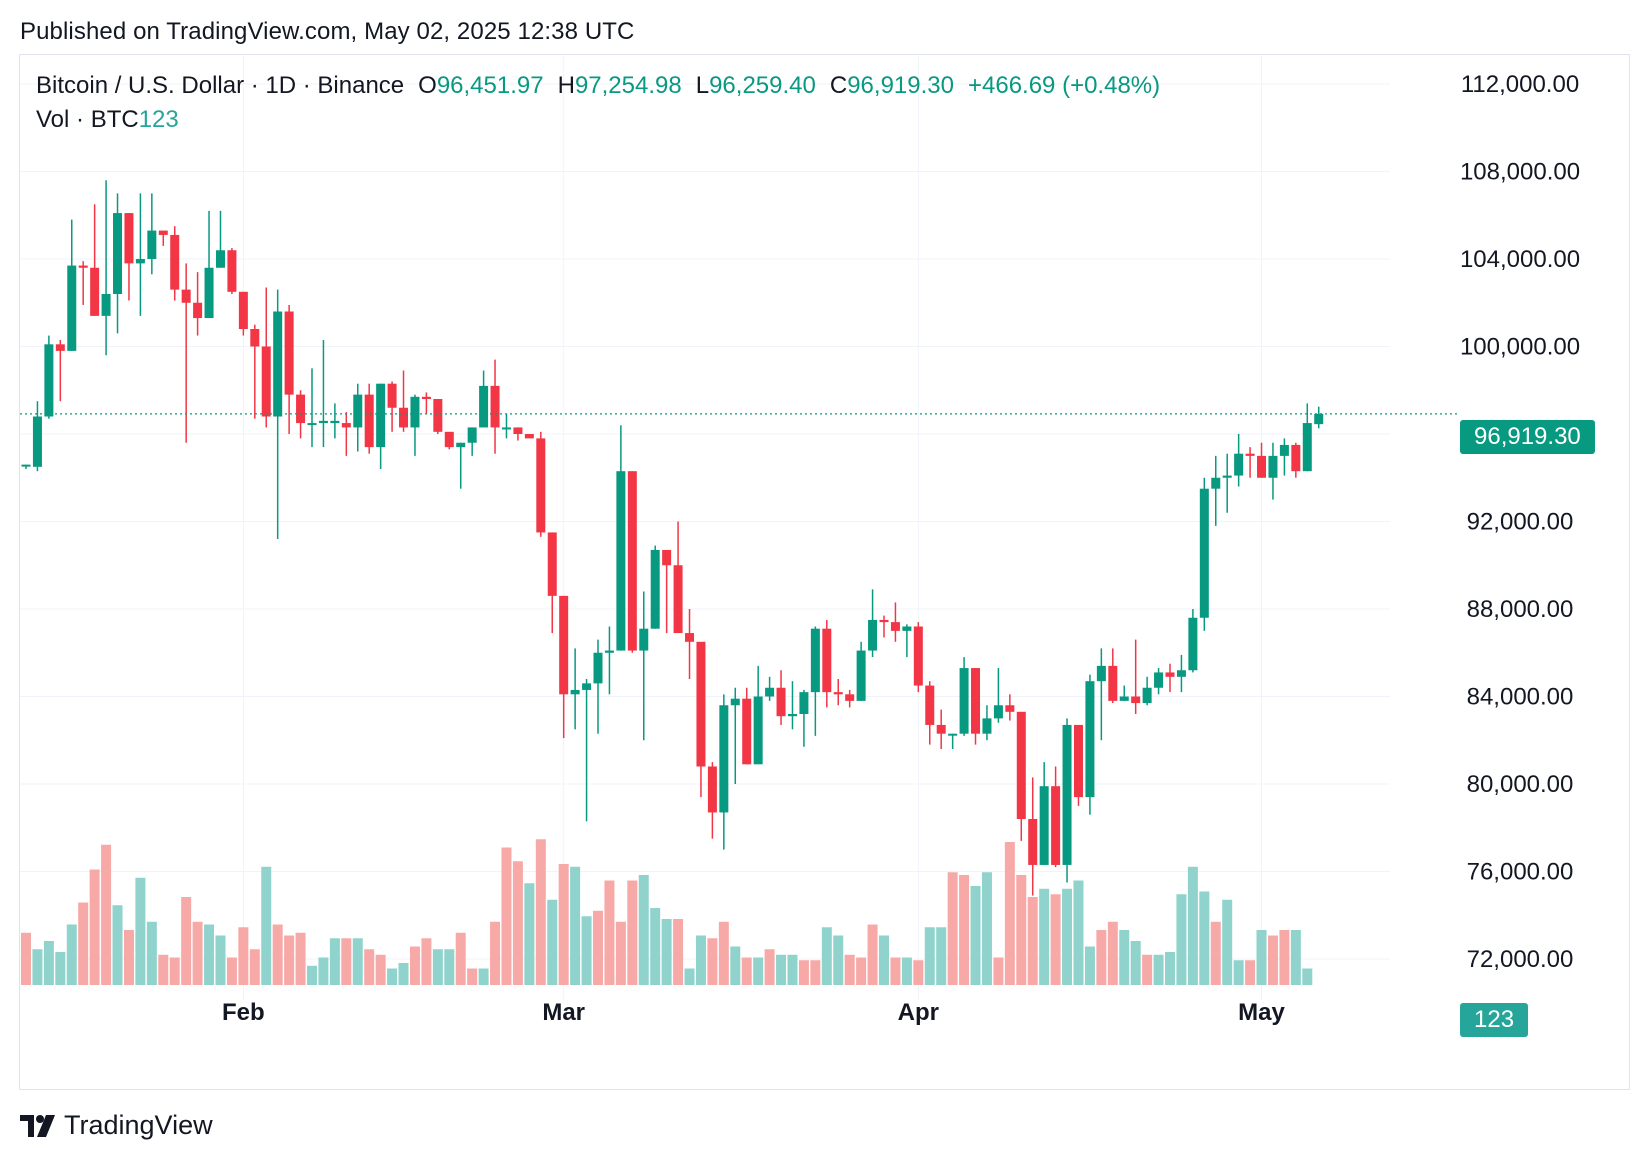  Describe the element at coordinates (762, 85) in the screenshot. I see `low-value: 96,259.40` at that location.